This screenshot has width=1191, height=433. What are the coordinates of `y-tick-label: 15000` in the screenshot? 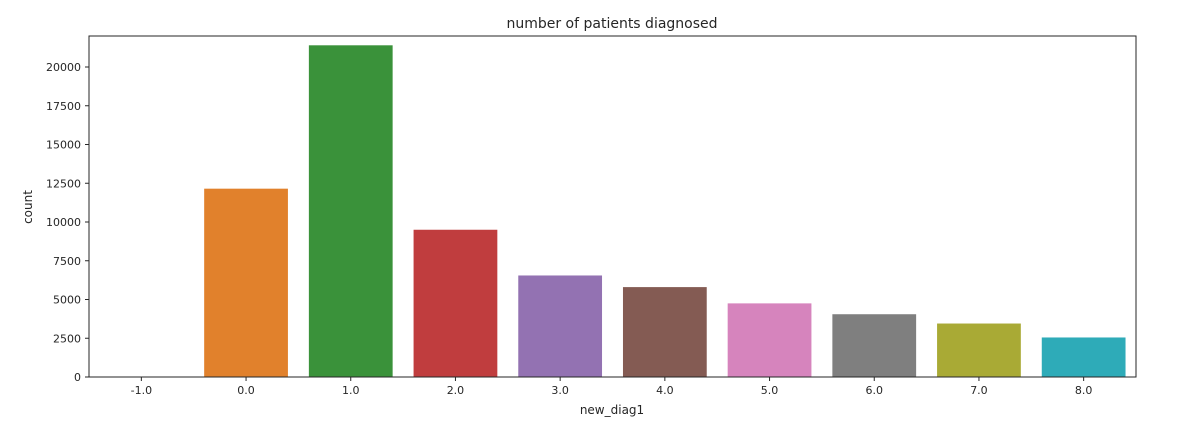 It's located at (63, 145).